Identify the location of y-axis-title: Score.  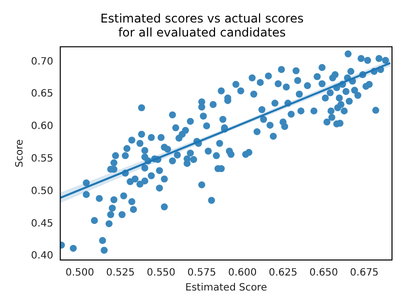
(20, 153).